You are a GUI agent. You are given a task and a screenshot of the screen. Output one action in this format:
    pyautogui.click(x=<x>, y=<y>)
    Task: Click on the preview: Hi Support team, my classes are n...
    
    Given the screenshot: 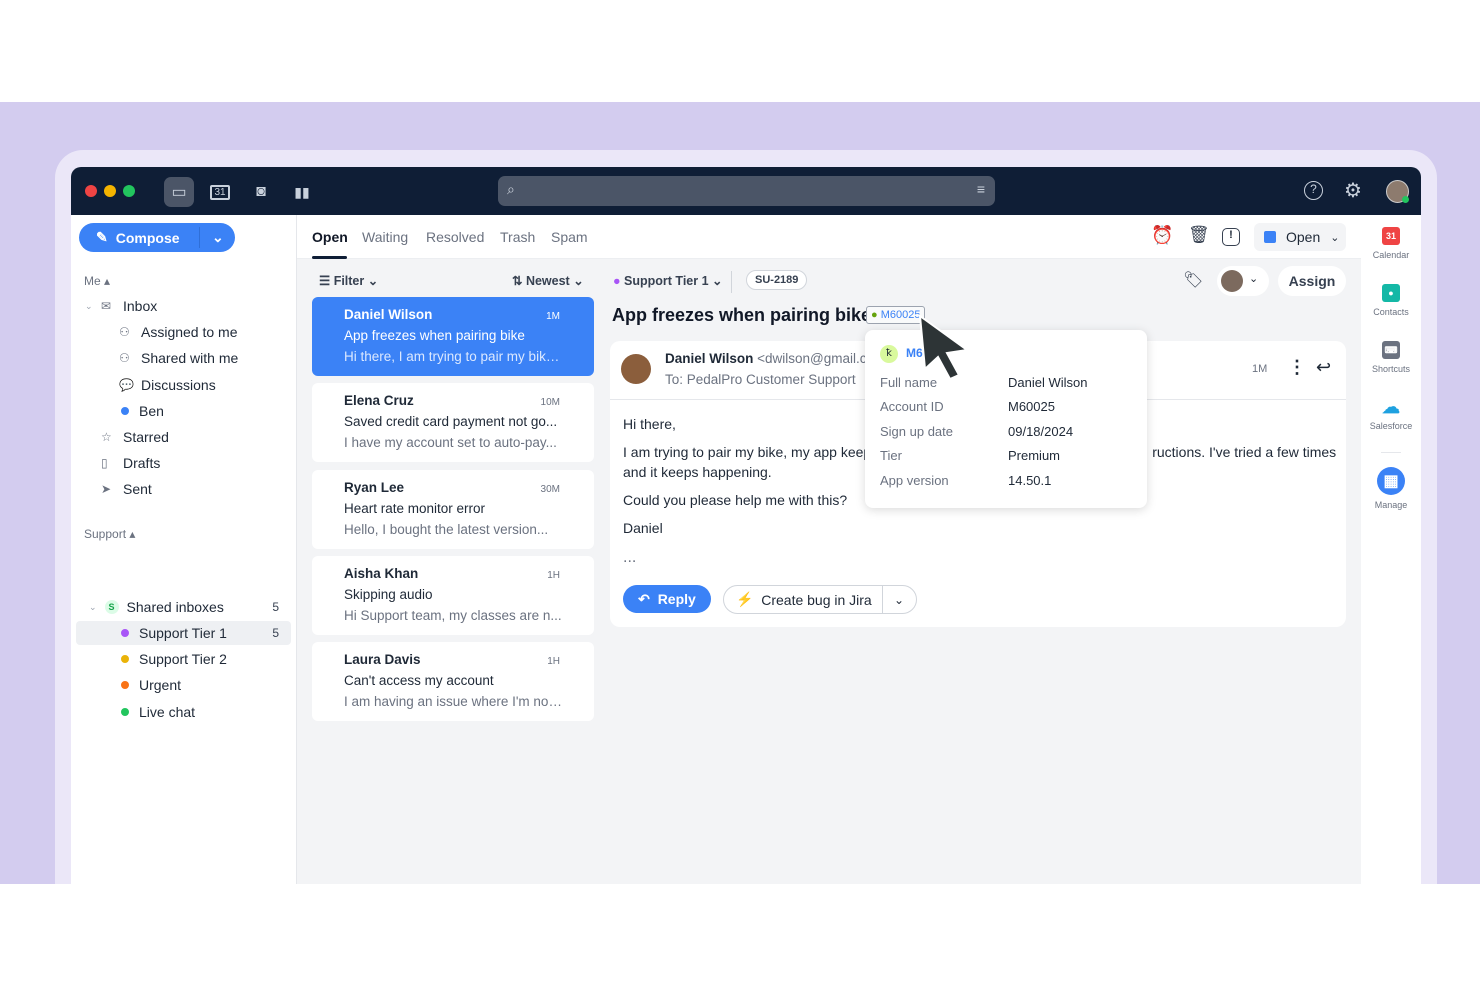 What is the action you would take?
    pyautogui.click(x=453, y=615)
    